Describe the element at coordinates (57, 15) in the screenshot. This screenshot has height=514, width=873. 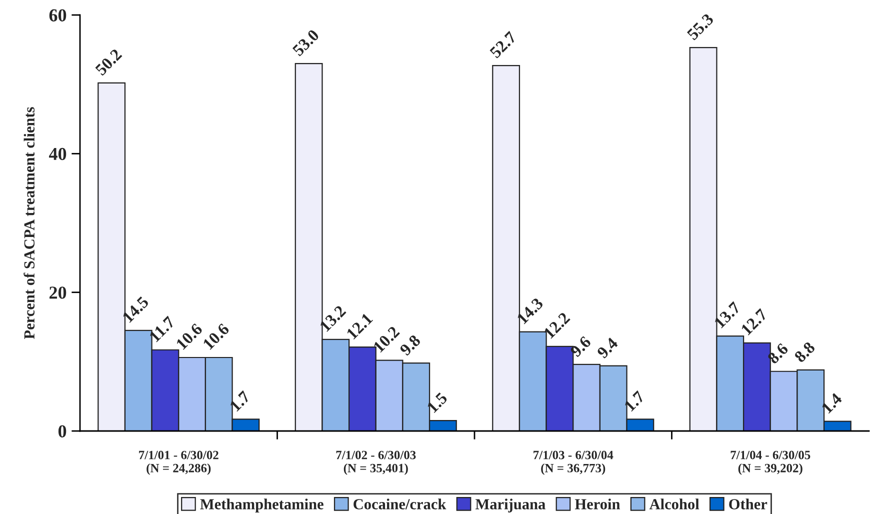
I see `y-tick-label: 60` at that location.